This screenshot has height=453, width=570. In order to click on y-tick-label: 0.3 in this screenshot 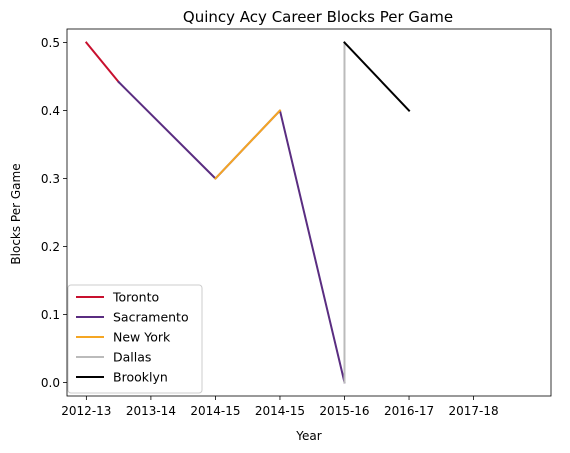, I will do `click(50, 179)`.